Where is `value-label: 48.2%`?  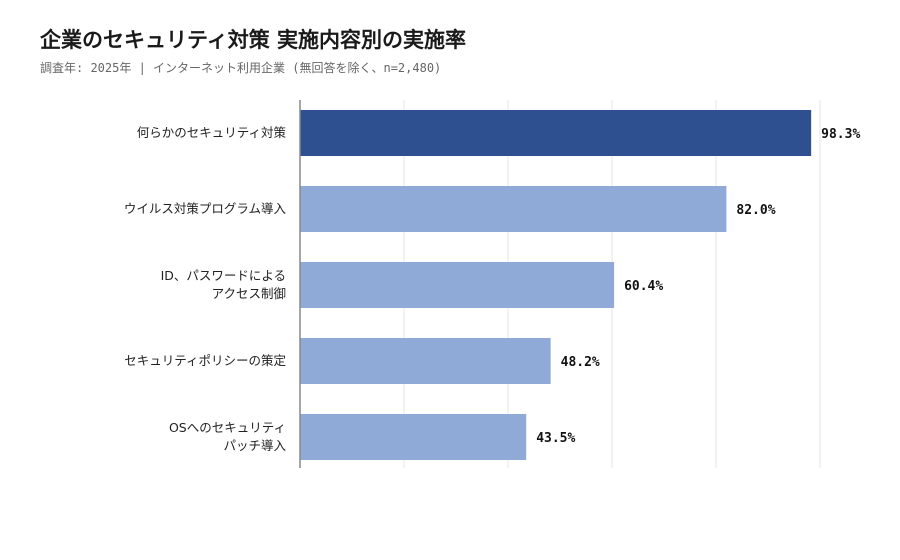 value-label: 48.2% is located at coordinates (580, 362).